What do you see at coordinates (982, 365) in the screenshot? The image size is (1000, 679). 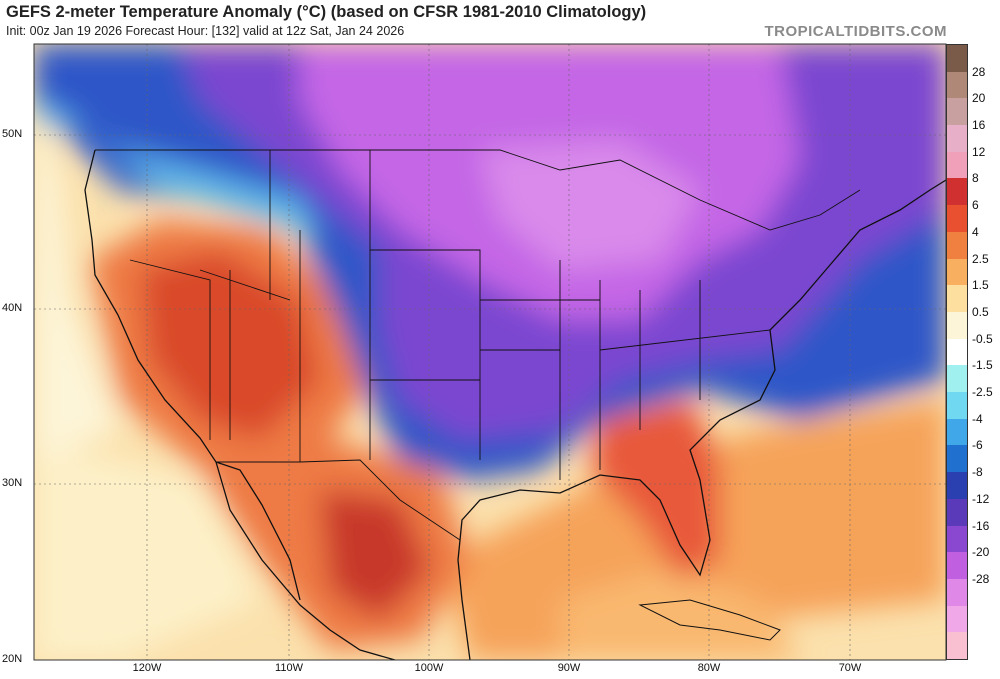 I see `colorbar-tick-label: -1.5` at bounding box center [982, 365].